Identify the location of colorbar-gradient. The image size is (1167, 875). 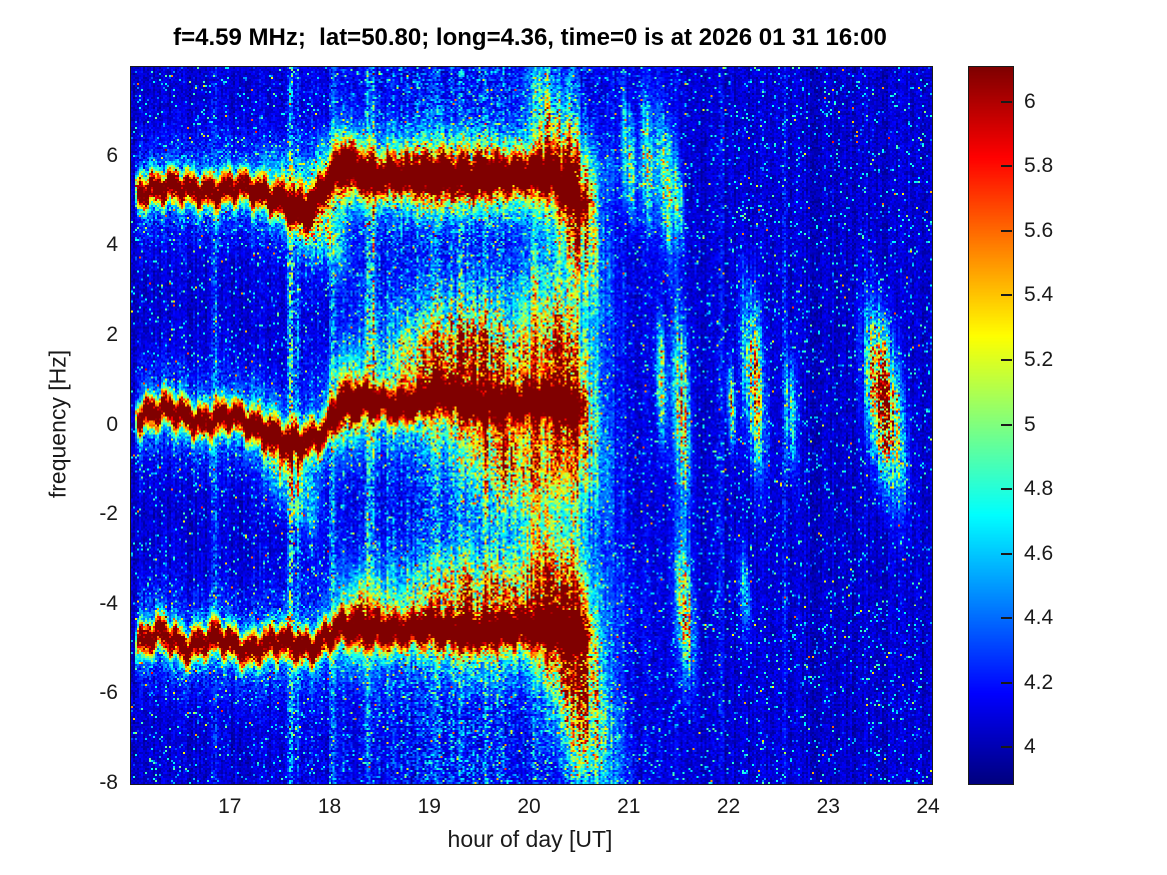
(991, 425).